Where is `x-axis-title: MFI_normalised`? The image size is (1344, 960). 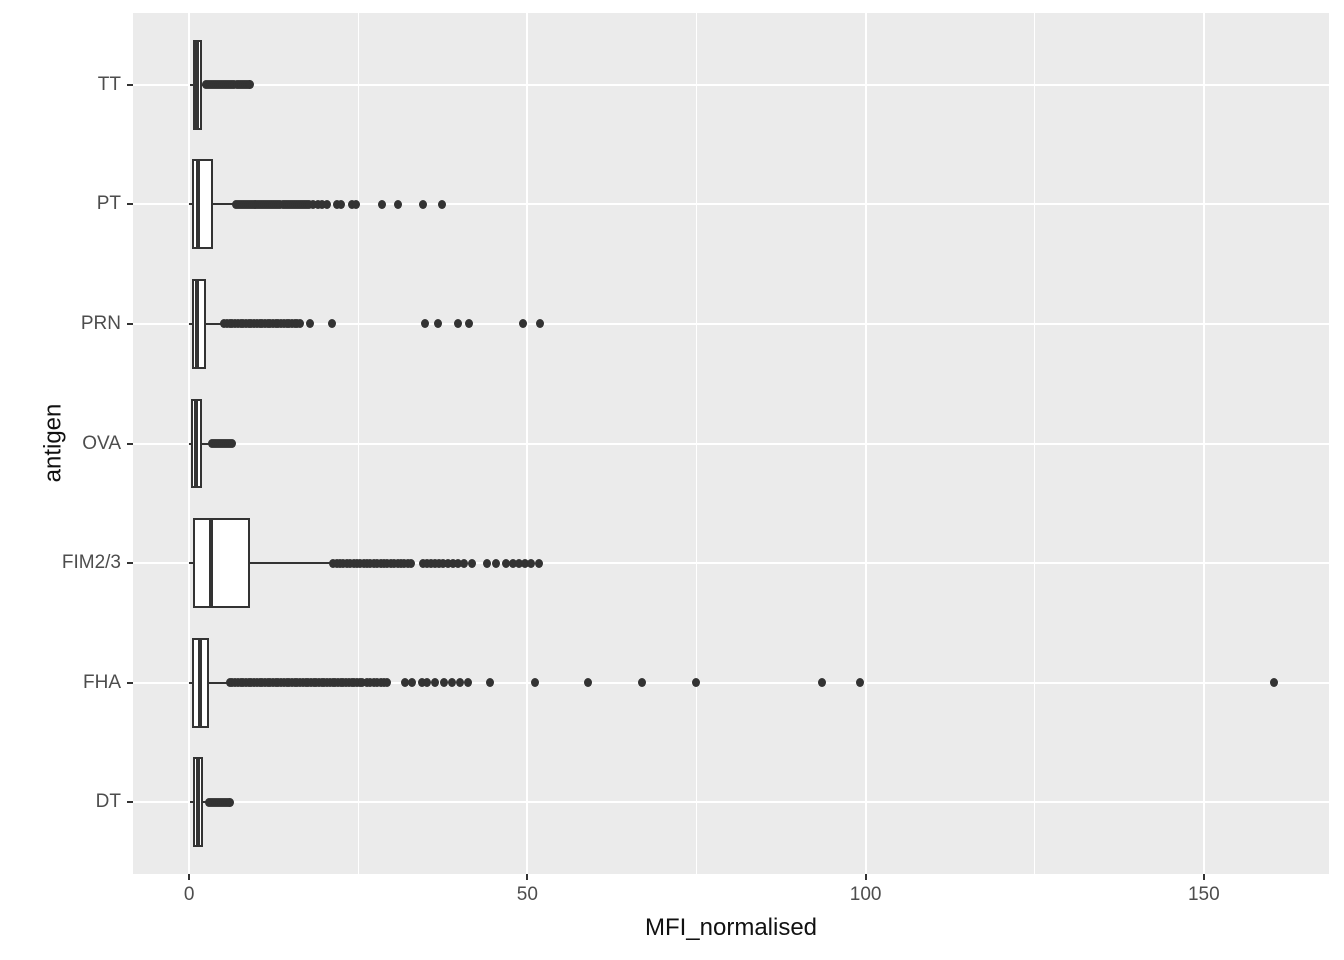
x-axis-title: MFI_normalised is located at coordinates (731, 927).